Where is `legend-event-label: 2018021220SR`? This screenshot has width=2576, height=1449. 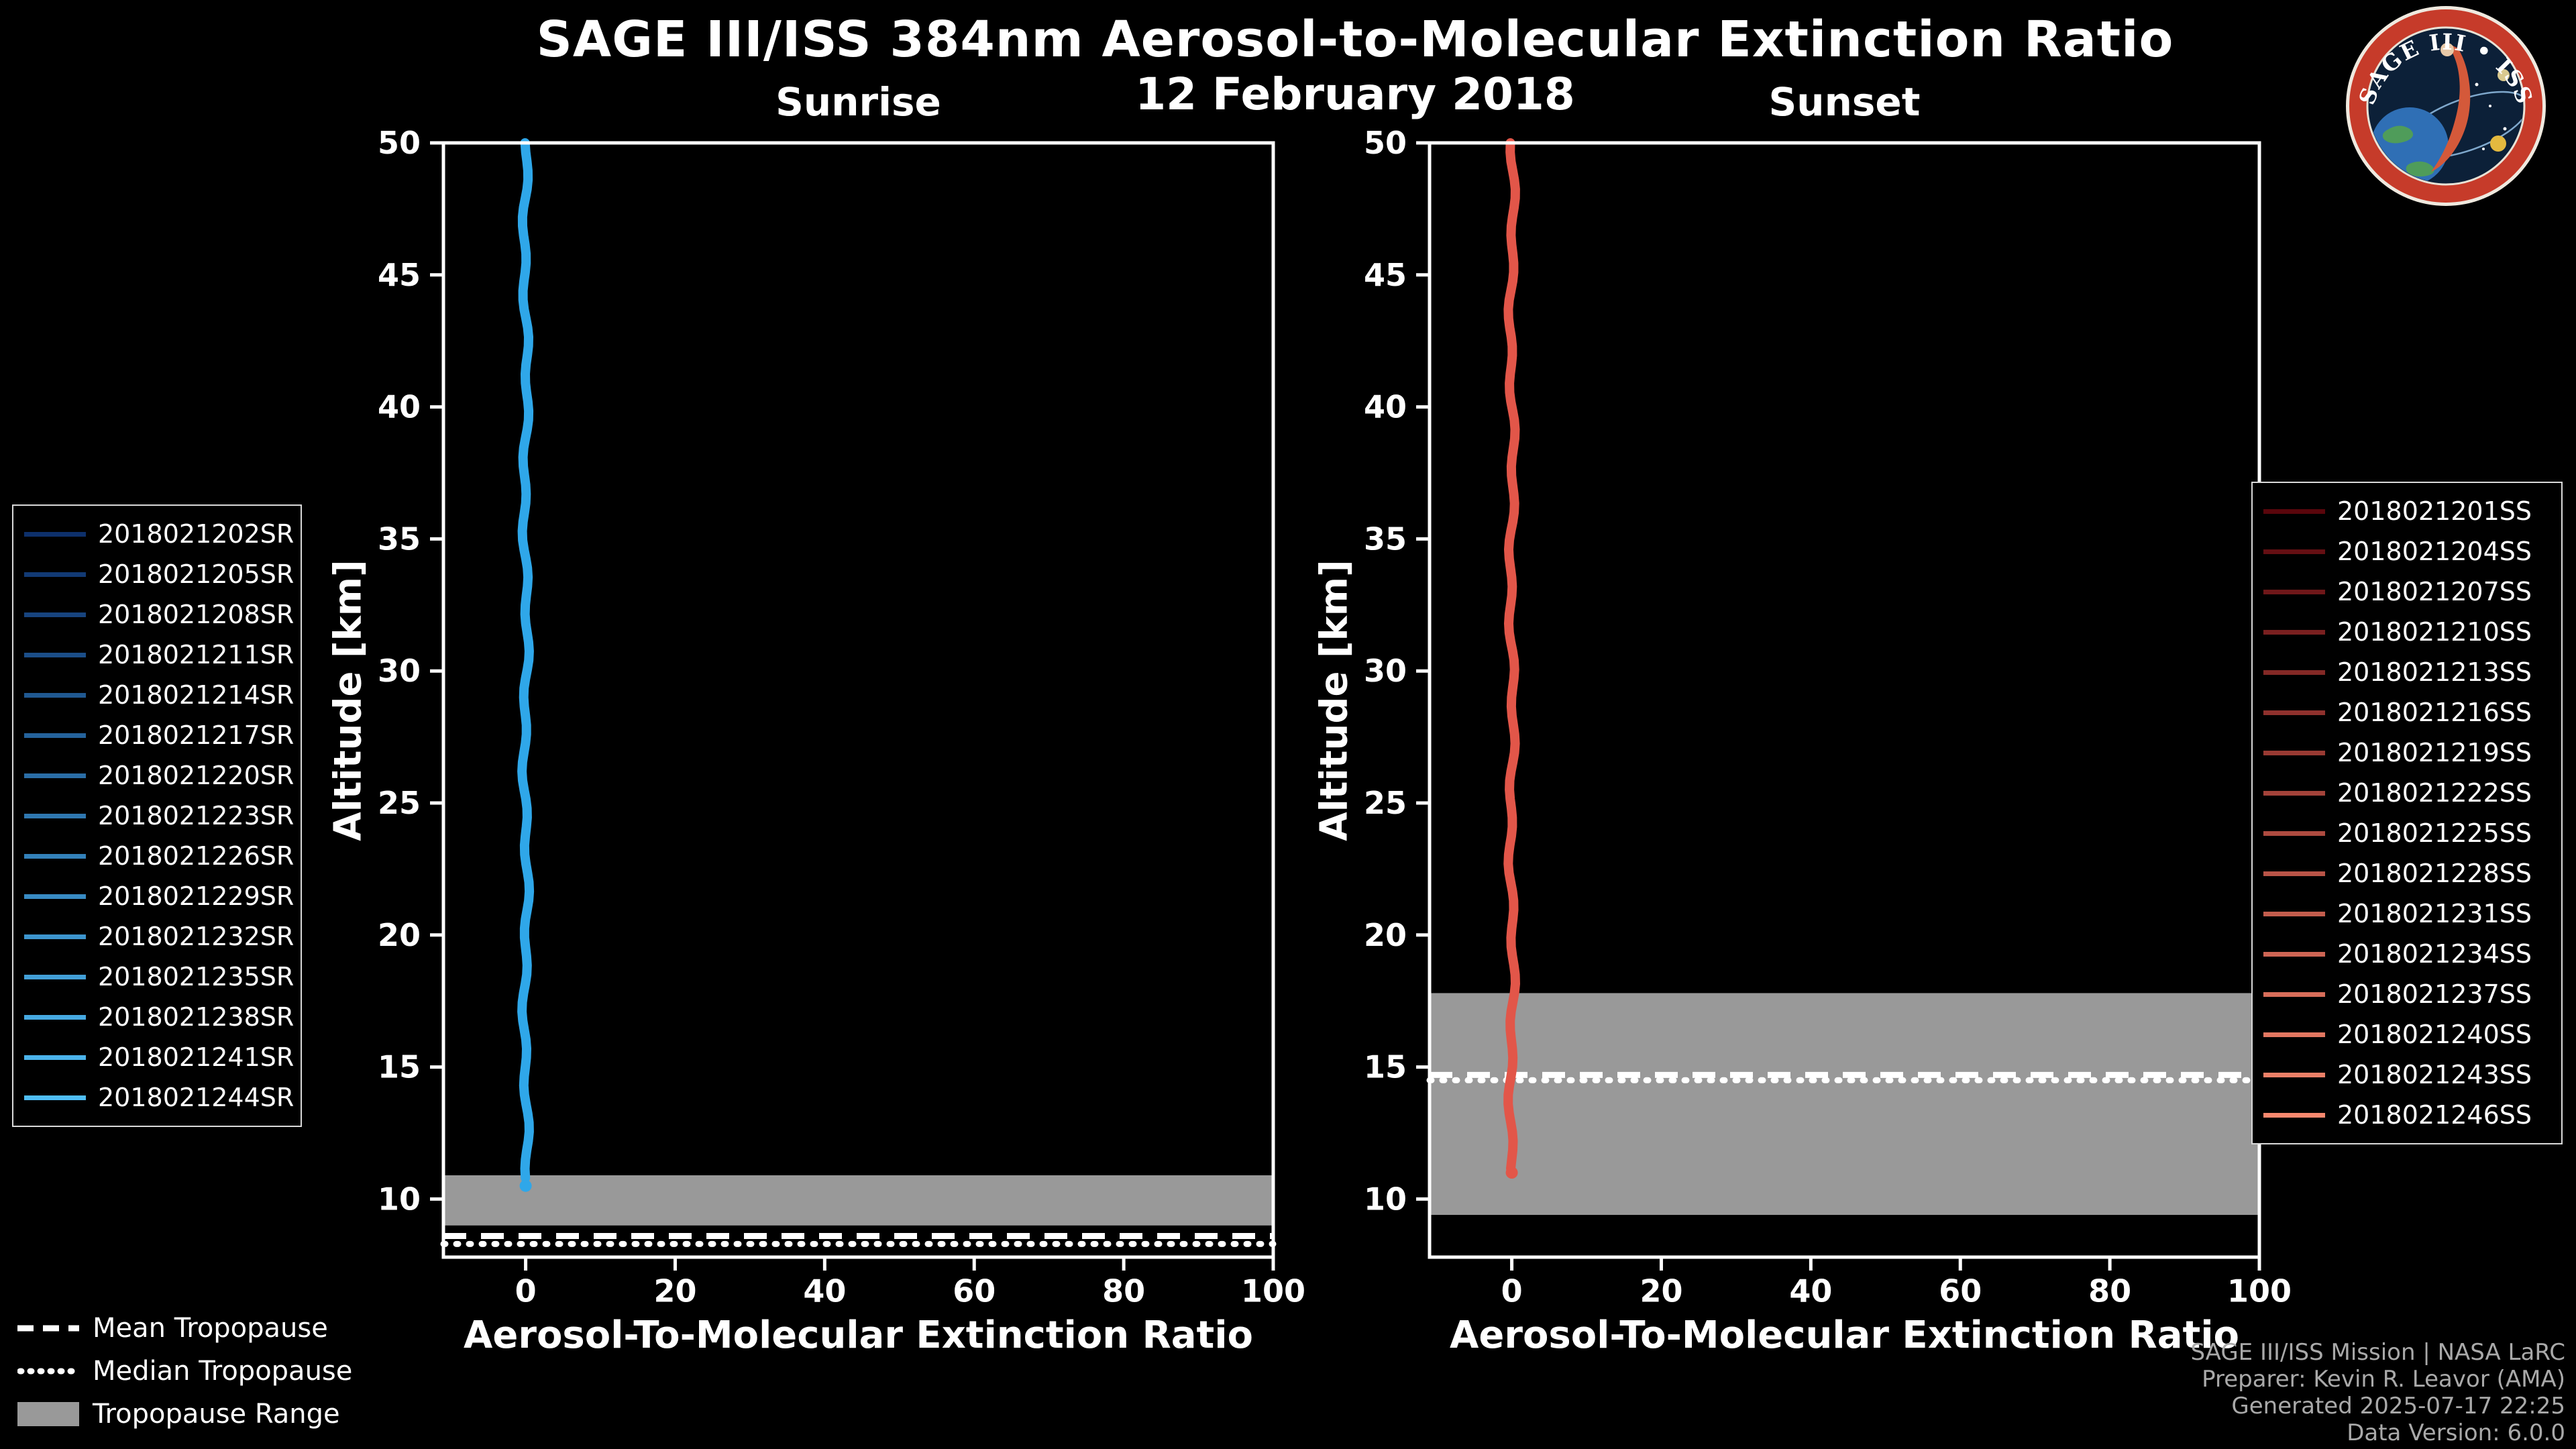 legend-event-label: 2018021220SR is located at coordinates (196, 775).